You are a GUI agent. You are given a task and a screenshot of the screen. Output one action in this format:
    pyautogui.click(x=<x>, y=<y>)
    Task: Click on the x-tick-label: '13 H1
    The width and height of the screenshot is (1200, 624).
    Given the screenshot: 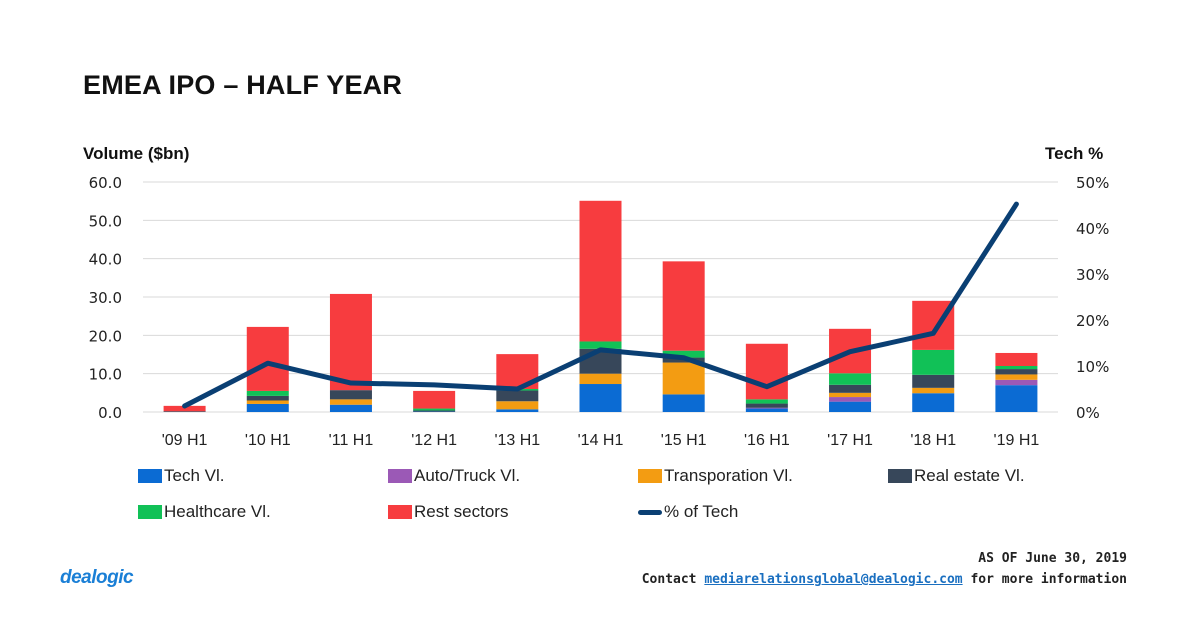 What is the action you would take?
    pyautogui.click(x=517, y=440)
    